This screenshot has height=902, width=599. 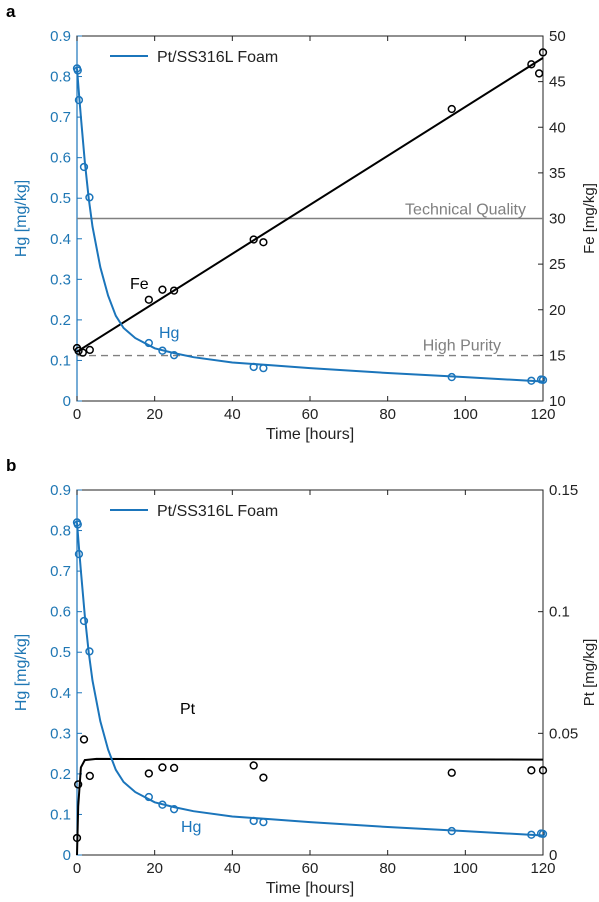 What do you see at coordinates (557, 36) in the screenshot?
I see `panel-a-right-tick-label: 50` at bounding box center [557, 36].